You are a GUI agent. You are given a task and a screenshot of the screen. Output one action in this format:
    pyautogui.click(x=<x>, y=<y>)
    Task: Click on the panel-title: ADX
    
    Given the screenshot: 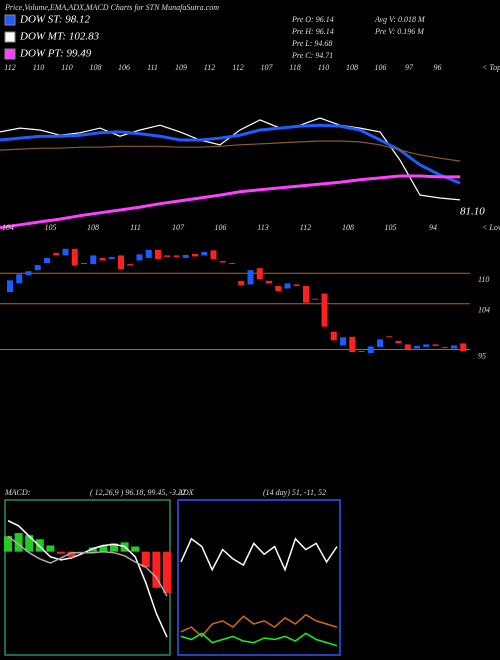 What is the action you would take?
    pyautogui.click(x=186, y=492)
    